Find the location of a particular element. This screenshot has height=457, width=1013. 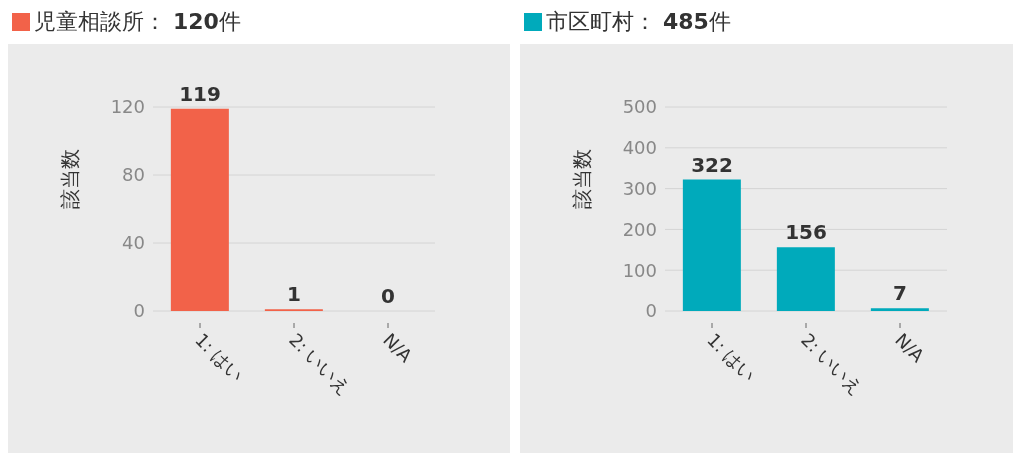

y-tick-label: 80 is located at coordinates (133, 175).